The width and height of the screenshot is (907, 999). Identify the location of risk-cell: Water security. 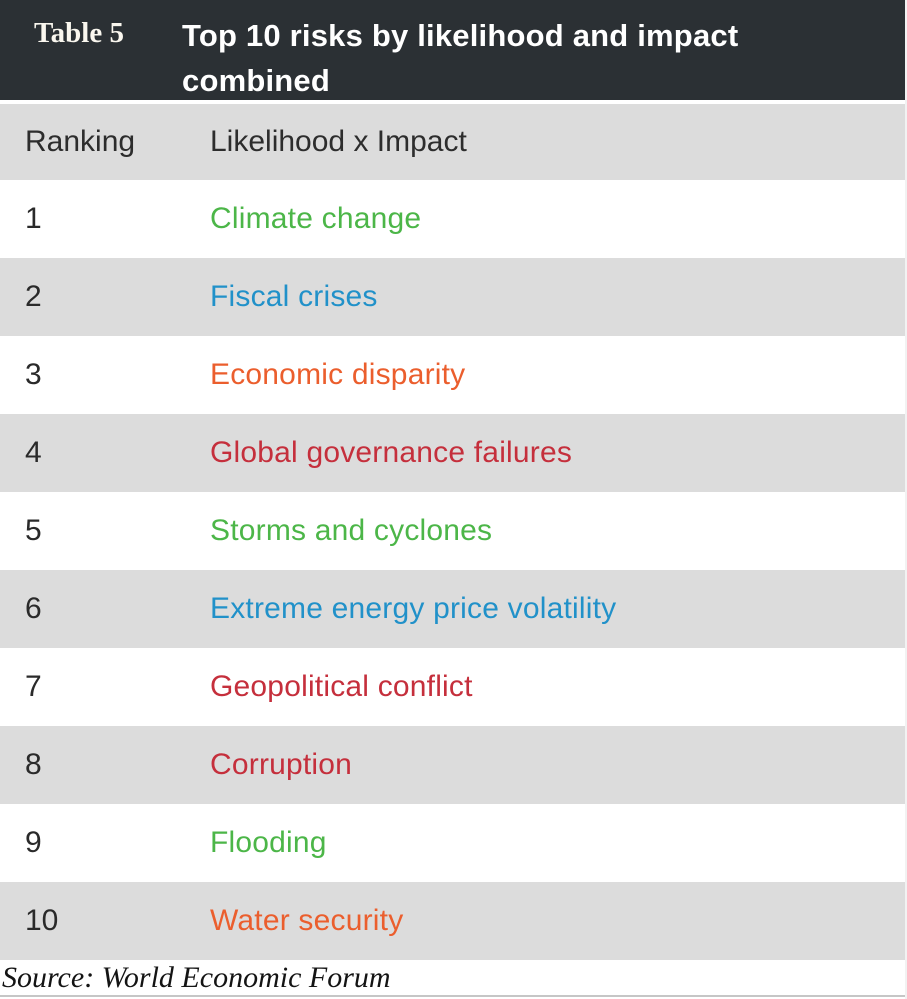
(307, 920).